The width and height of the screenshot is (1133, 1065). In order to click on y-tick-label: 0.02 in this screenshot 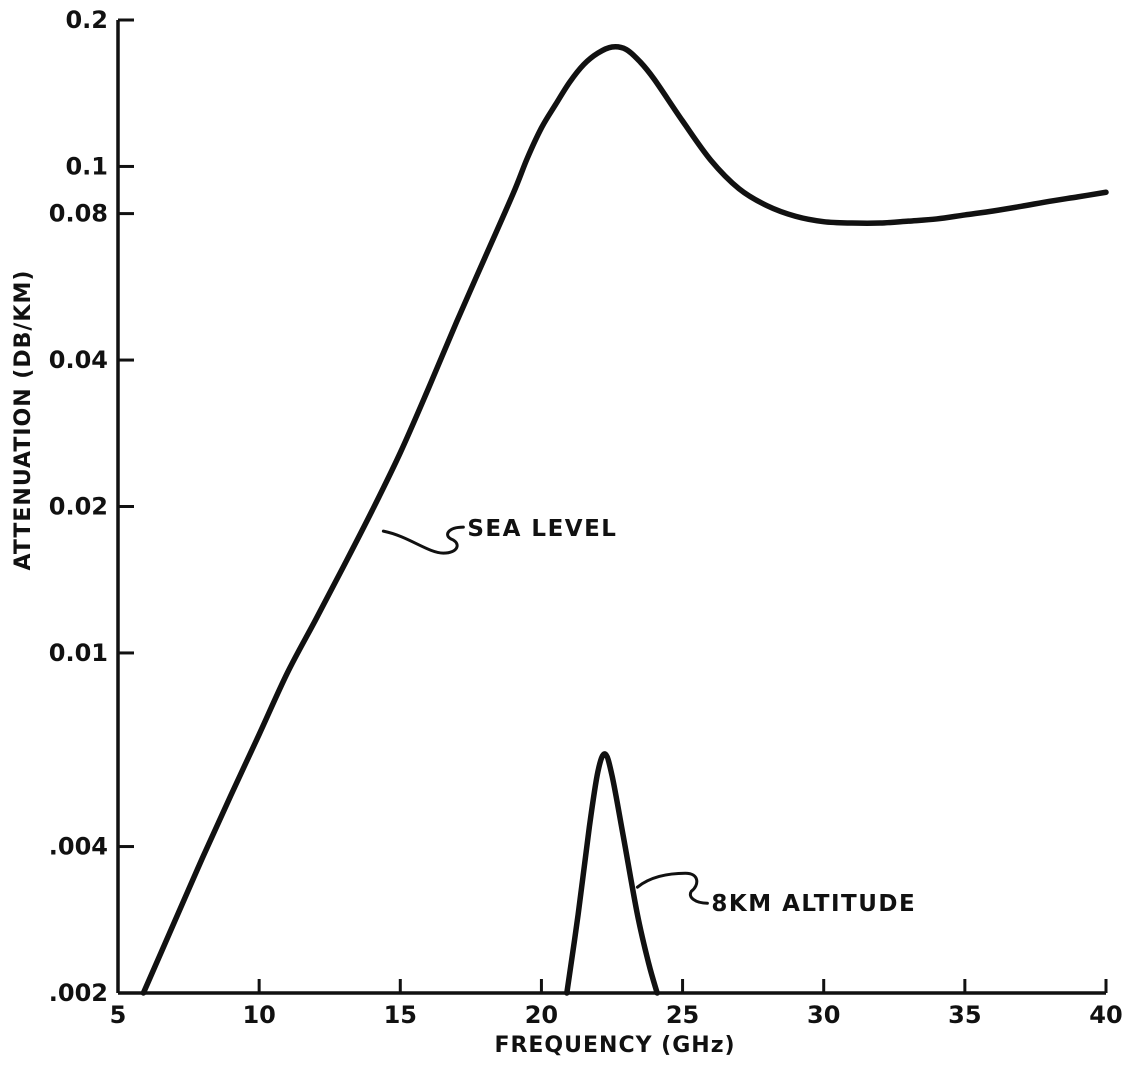, I will do `click(78, 507)`.